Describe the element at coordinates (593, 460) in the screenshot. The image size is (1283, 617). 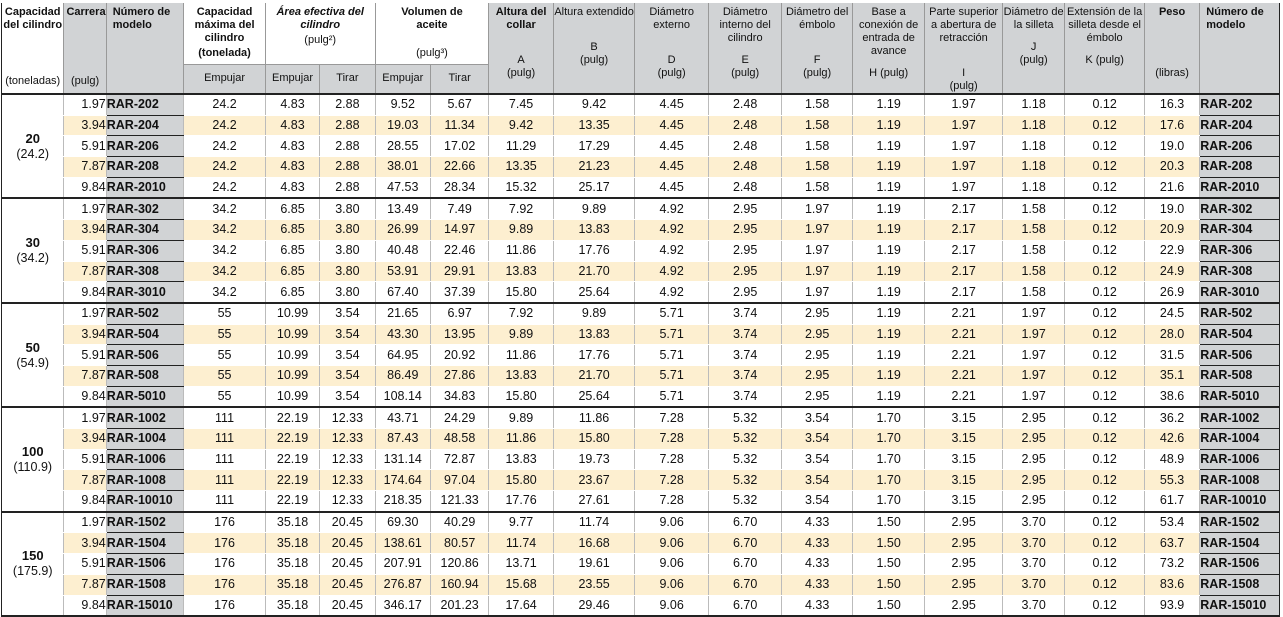
I see `extended-height-cell: 19.73` at that location.